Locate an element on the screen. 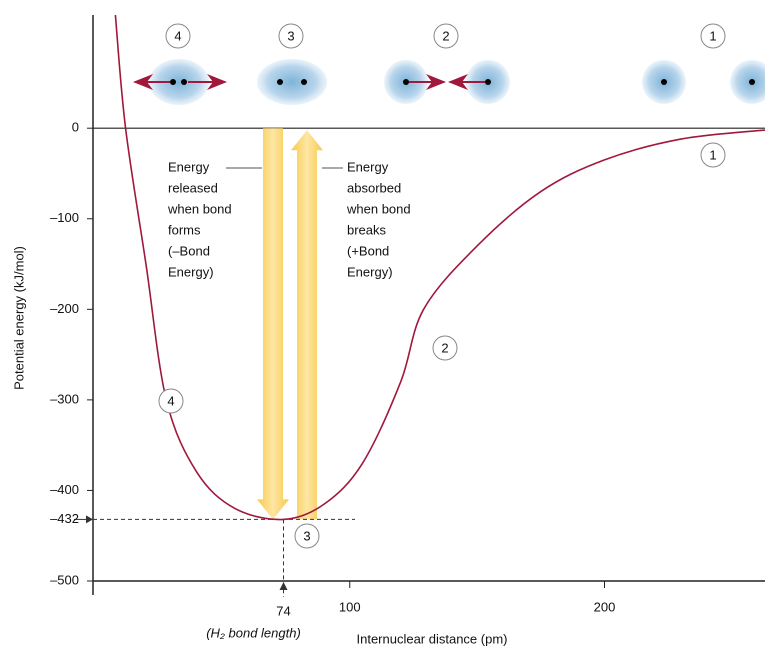 This screenshot has height=648, width=765. y-tick-label: –200 is located at coordinates (64, 308).